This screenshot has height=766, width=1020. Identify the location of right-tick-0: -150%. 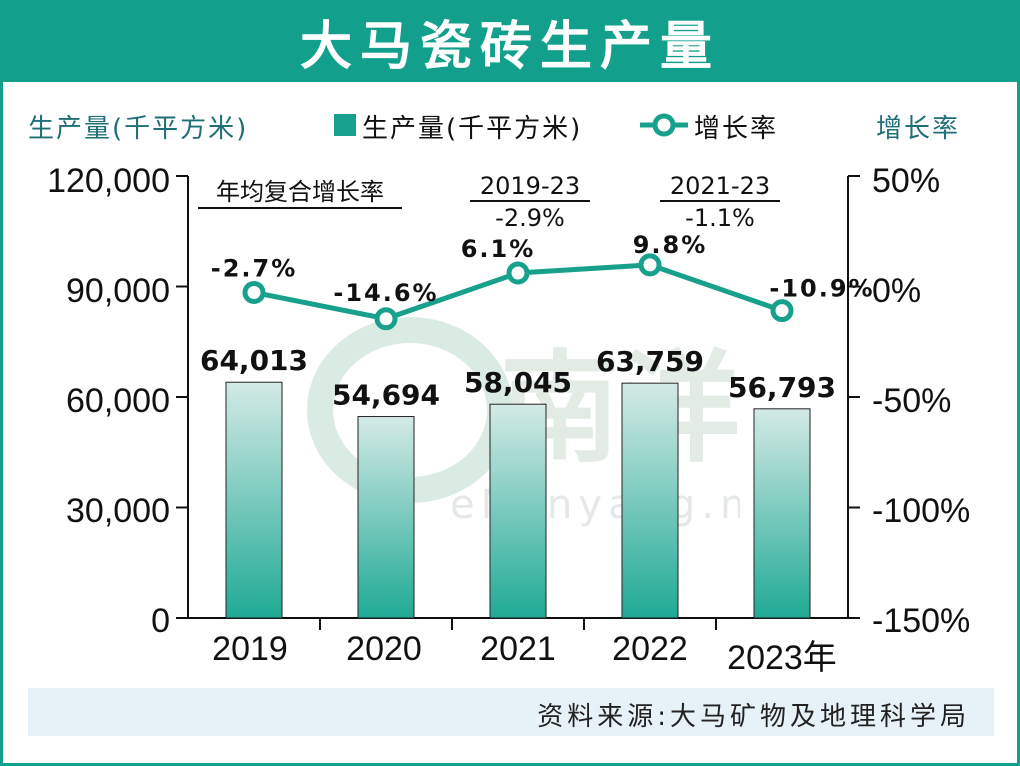
(921, 621).